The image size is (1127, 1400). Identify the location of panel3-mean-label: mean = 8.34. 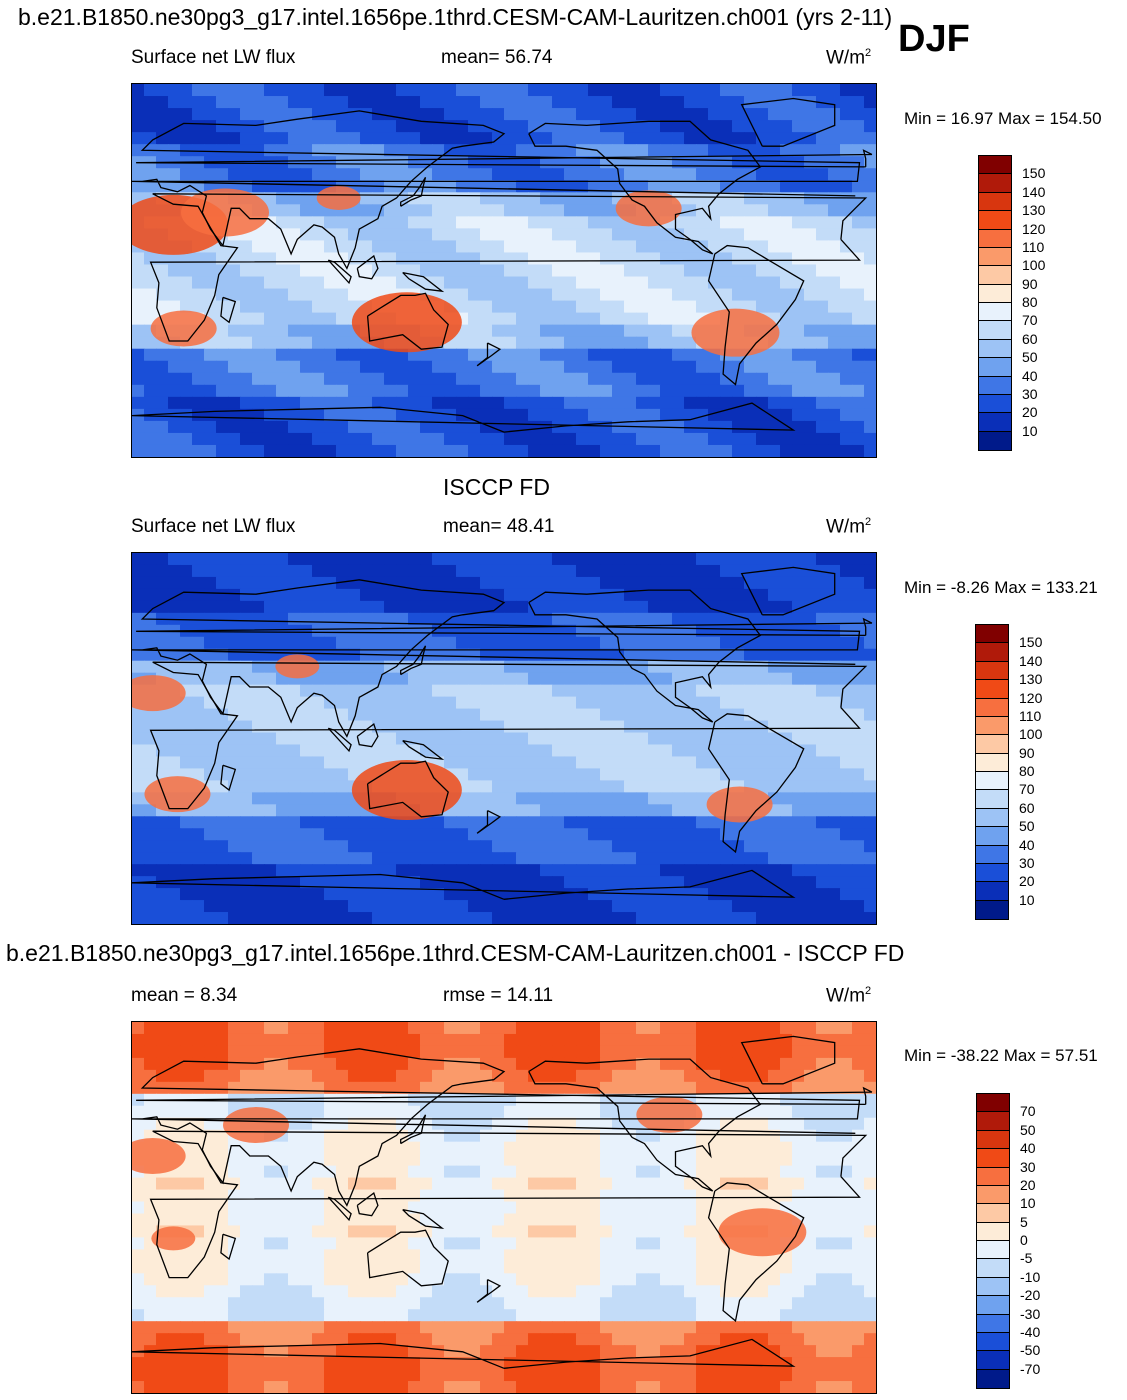
(184, 995).